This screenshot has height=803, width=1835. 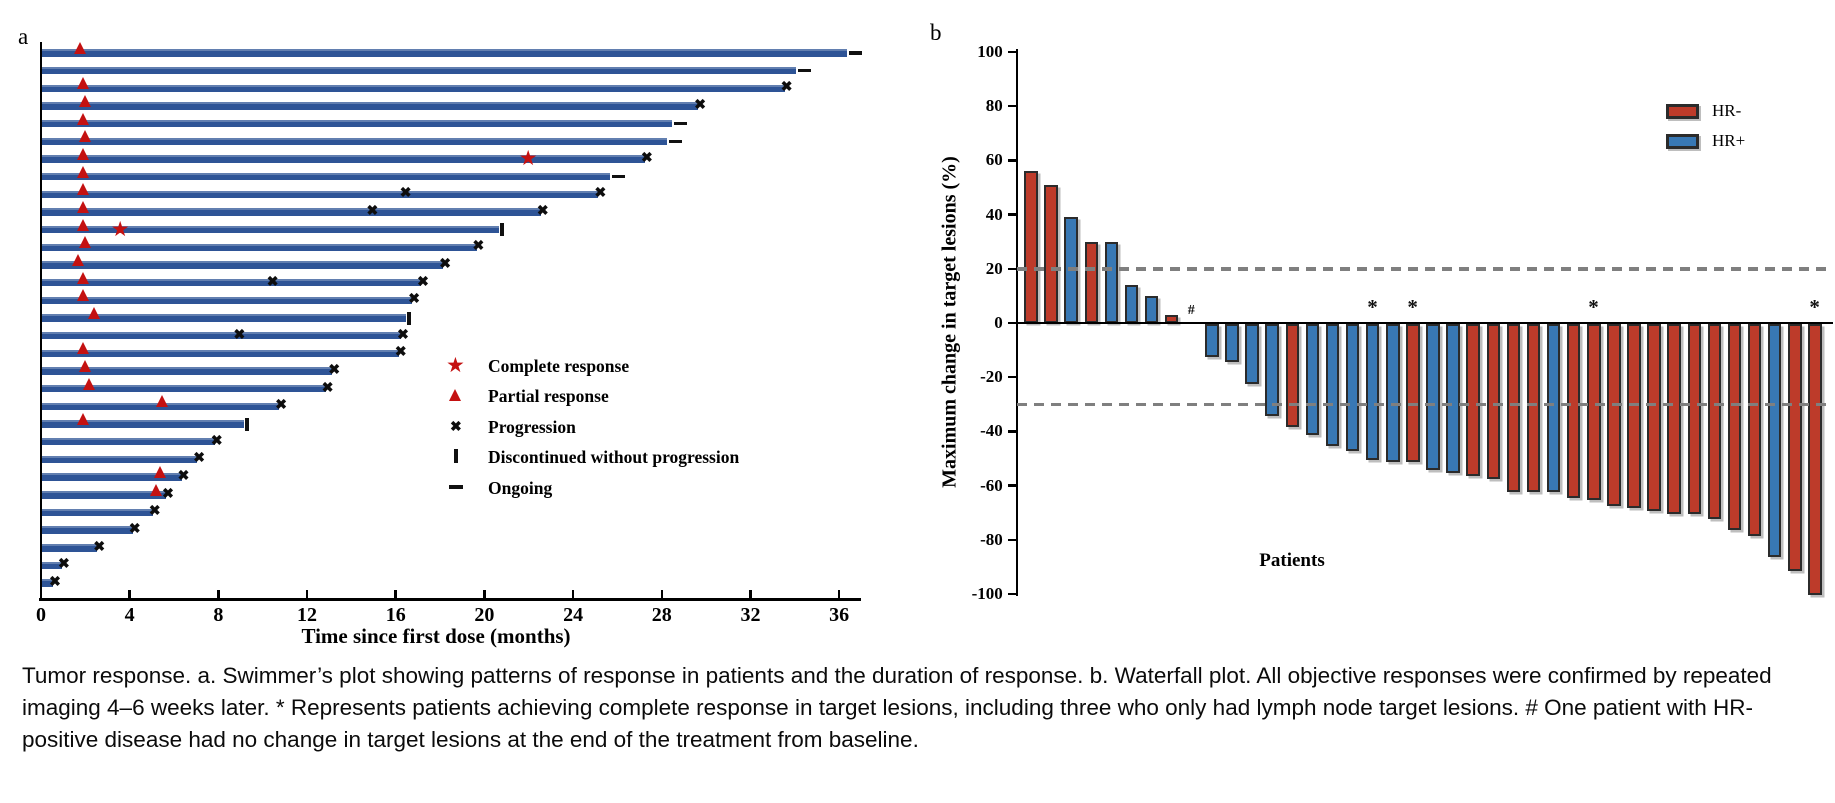 What do you see at coordinates (1292, 560) in the screenshot?
I see `waterfall-x-axis-title: Patients` at bounding box center [1292, 560].